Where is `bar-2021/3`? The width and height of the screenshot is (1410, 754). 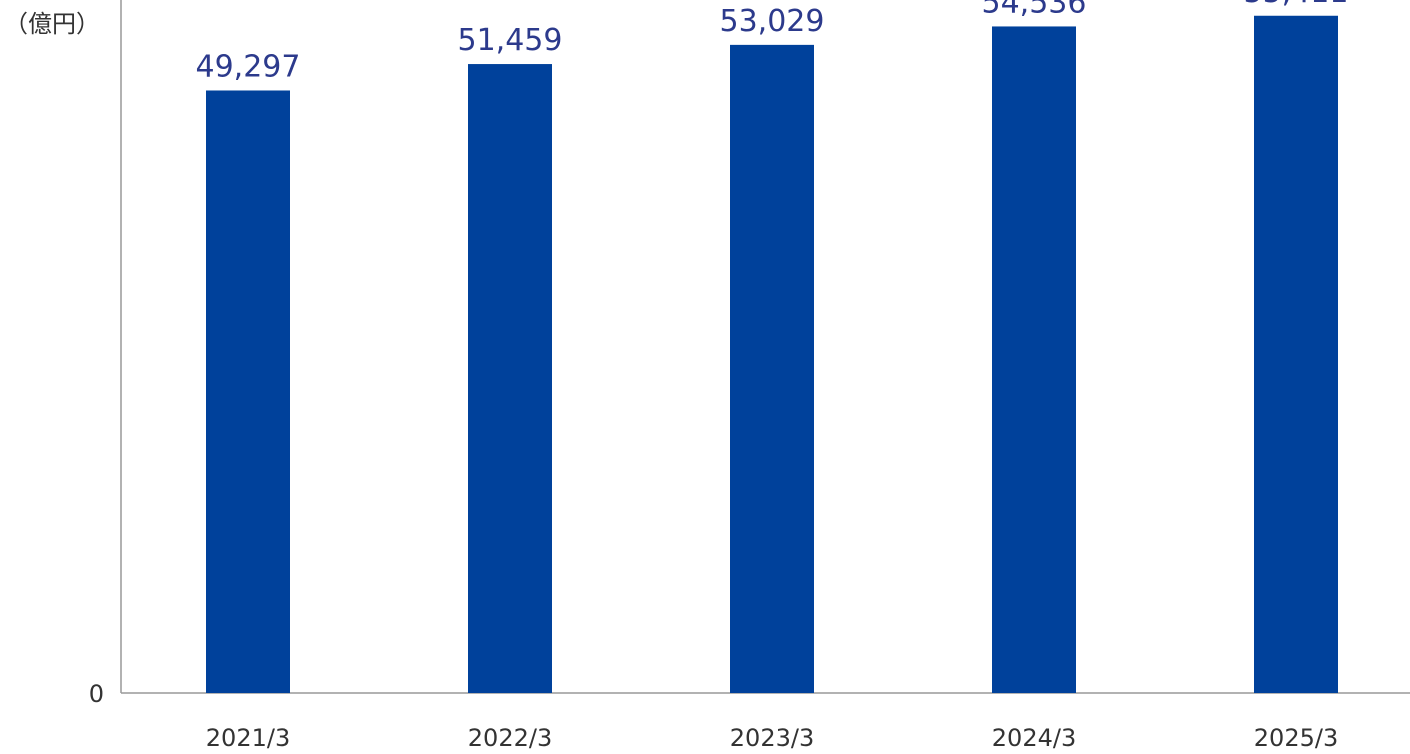 bar-2021/3 is located at coordinates (248, 392).